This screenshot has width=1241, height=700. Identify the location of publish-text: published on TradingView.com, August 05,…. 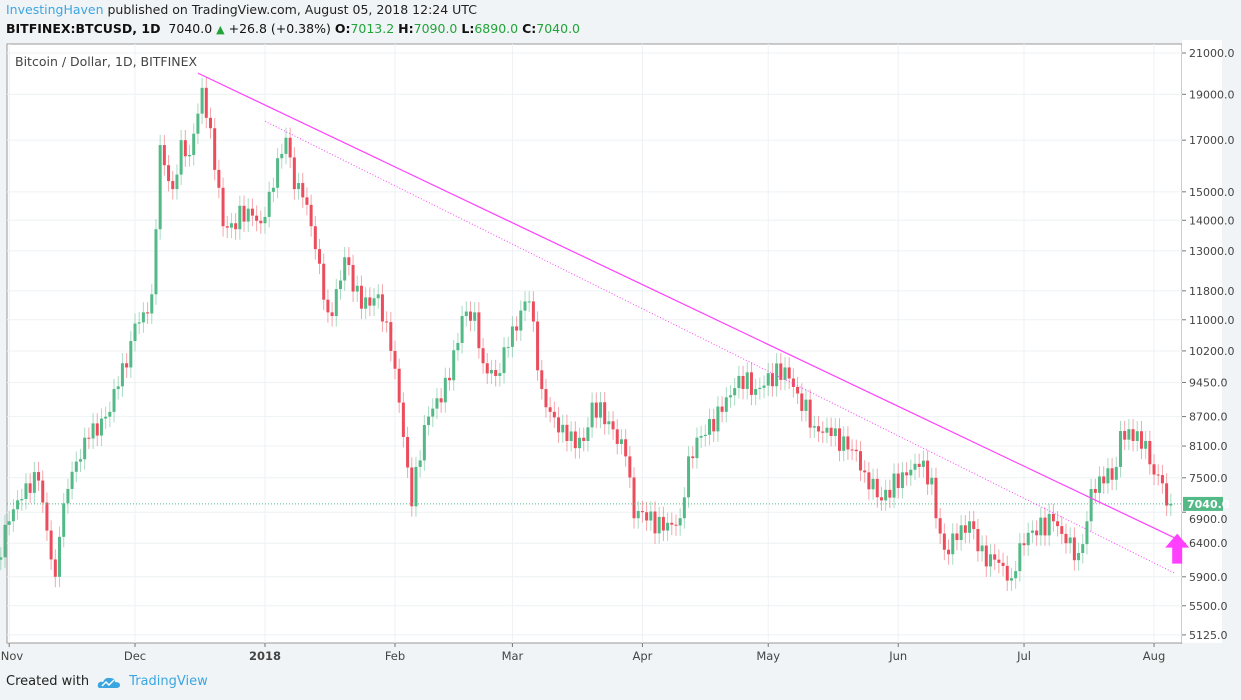
(292, 9).